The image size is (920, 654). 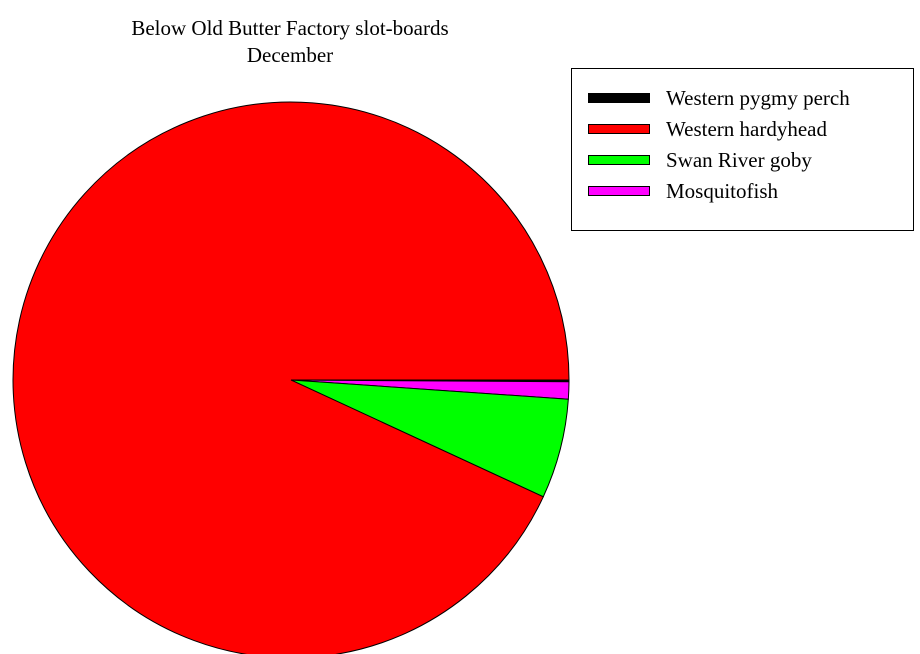 What do you see at coordinates (739, 159) in the screenshot?
I see `legend-label: Swan River goby` at bounding box center [739, 159].